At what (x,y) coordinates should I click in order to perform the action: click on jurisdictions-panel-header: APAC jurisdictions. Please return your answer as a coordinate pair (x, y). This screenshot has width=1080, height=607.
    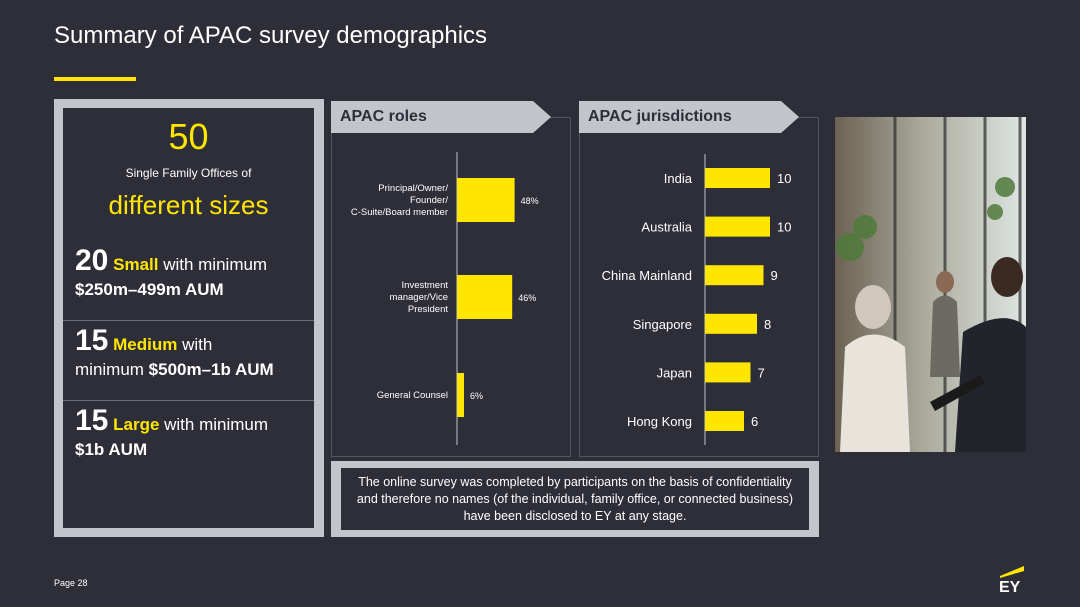
    Looking at the image, I should click on (689, 117).